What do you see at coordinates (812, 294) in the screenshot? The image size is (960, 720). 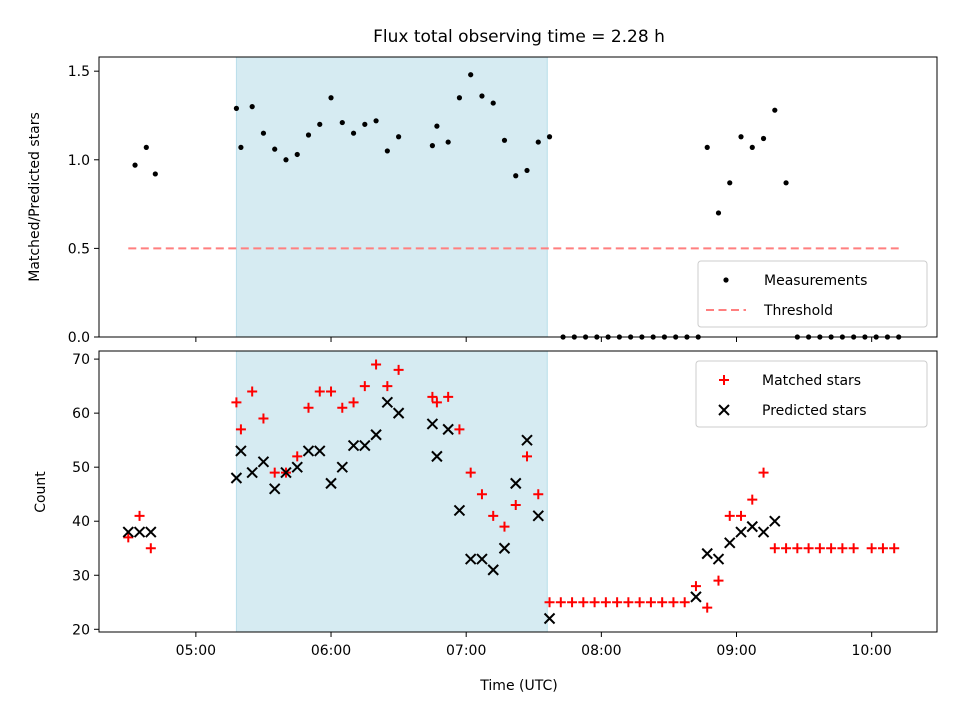 I see `legend-box` at bounding box center [812, 294].